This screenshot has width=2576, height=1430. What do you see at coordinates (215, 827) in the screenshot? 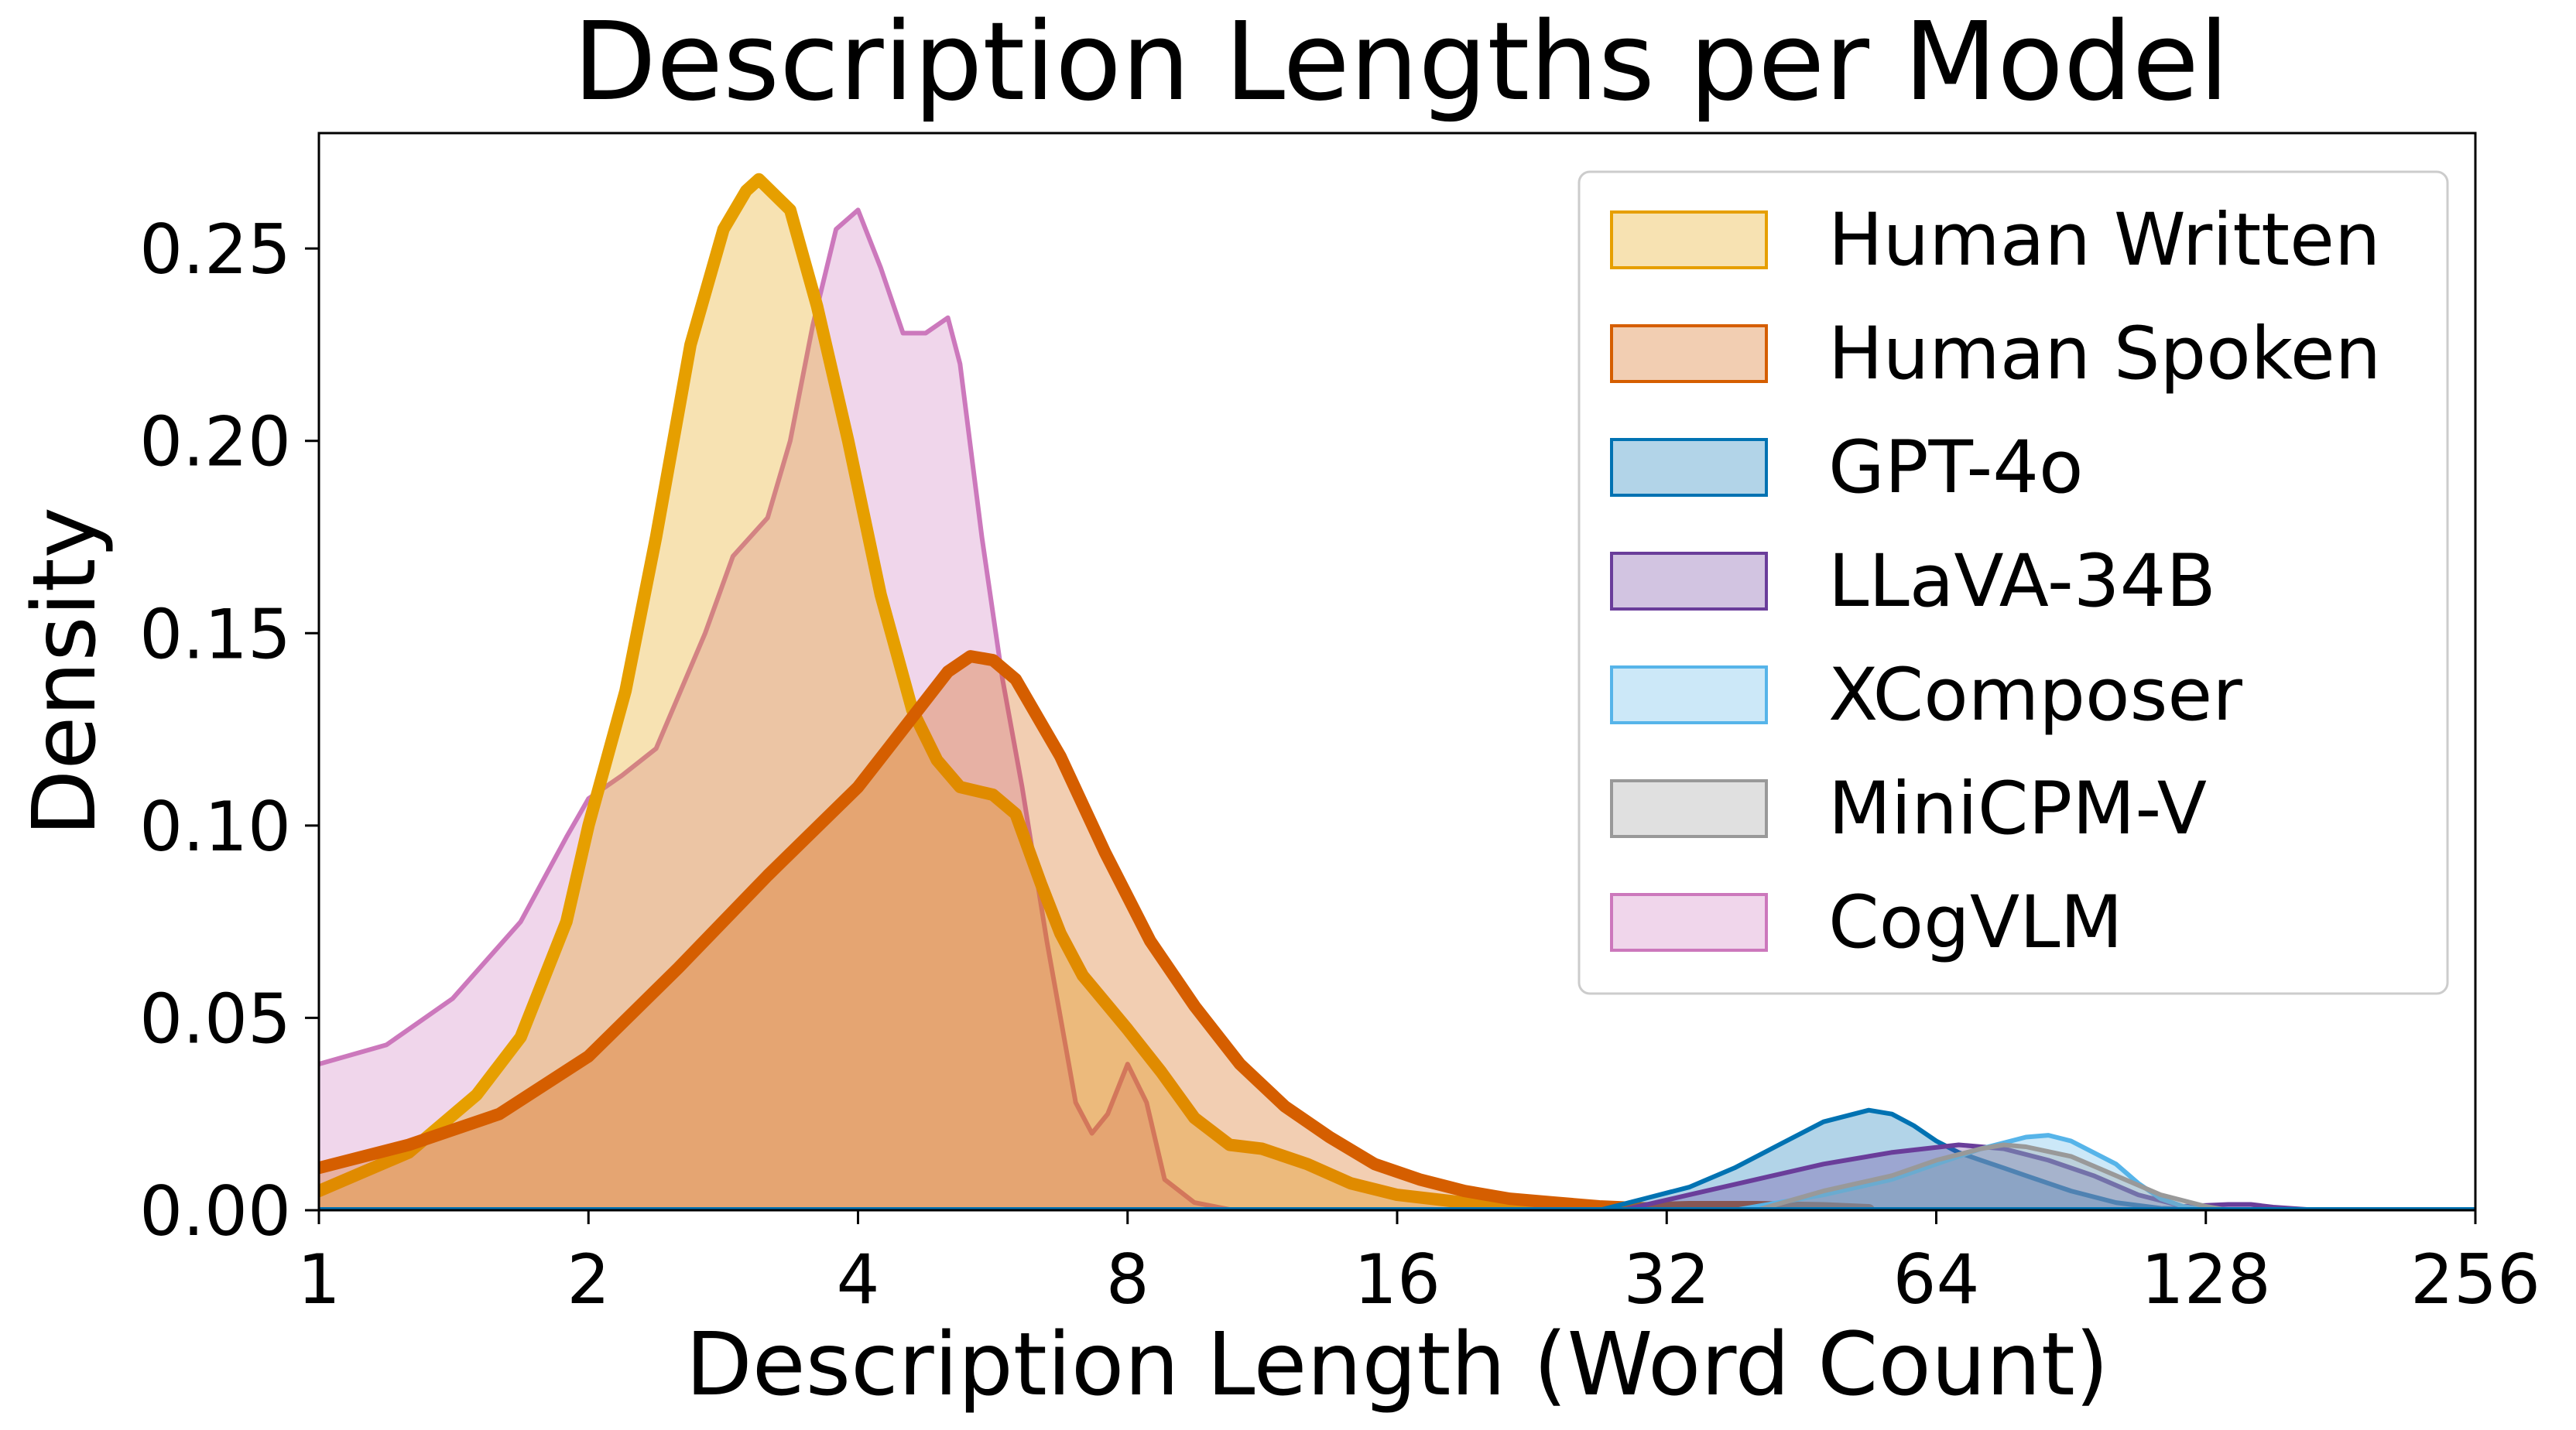
I see `y-tick-label: 0.10` at bounding box center [215, 827].